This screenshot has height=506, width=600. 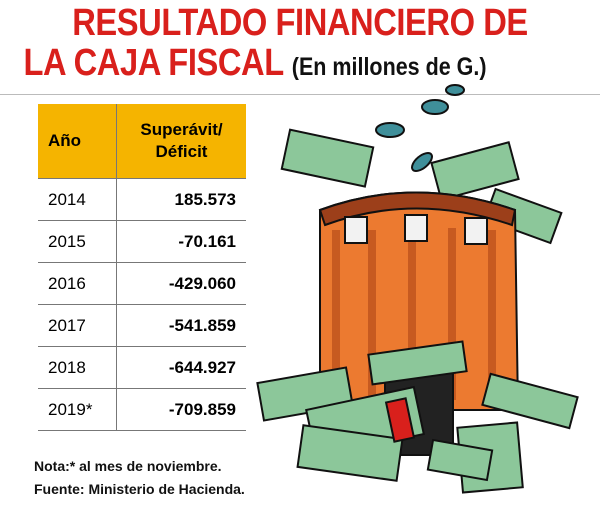 I want to click on table-cell: 2015, so click(x=77, y=241).